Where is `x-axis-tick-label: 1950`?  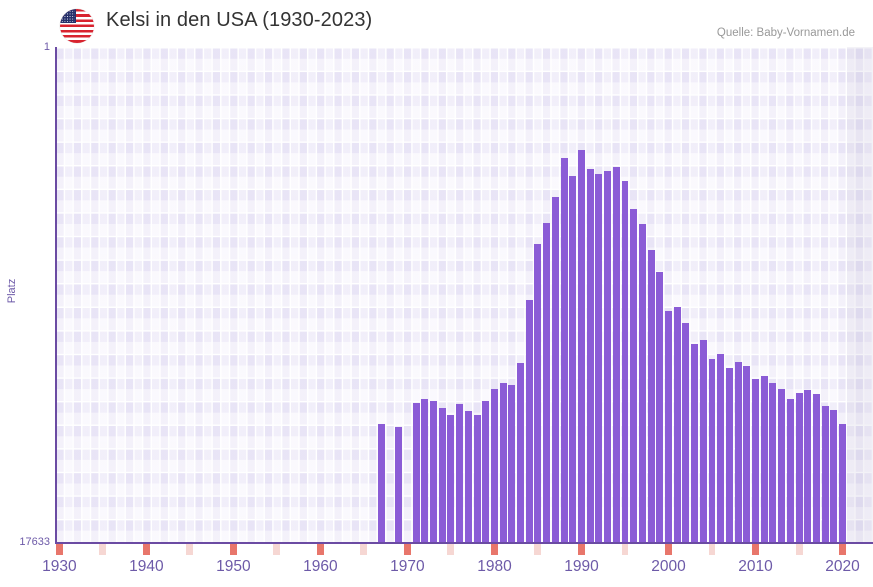
x-axis-tick-label: 1950 is located at coordinates (233, 566).